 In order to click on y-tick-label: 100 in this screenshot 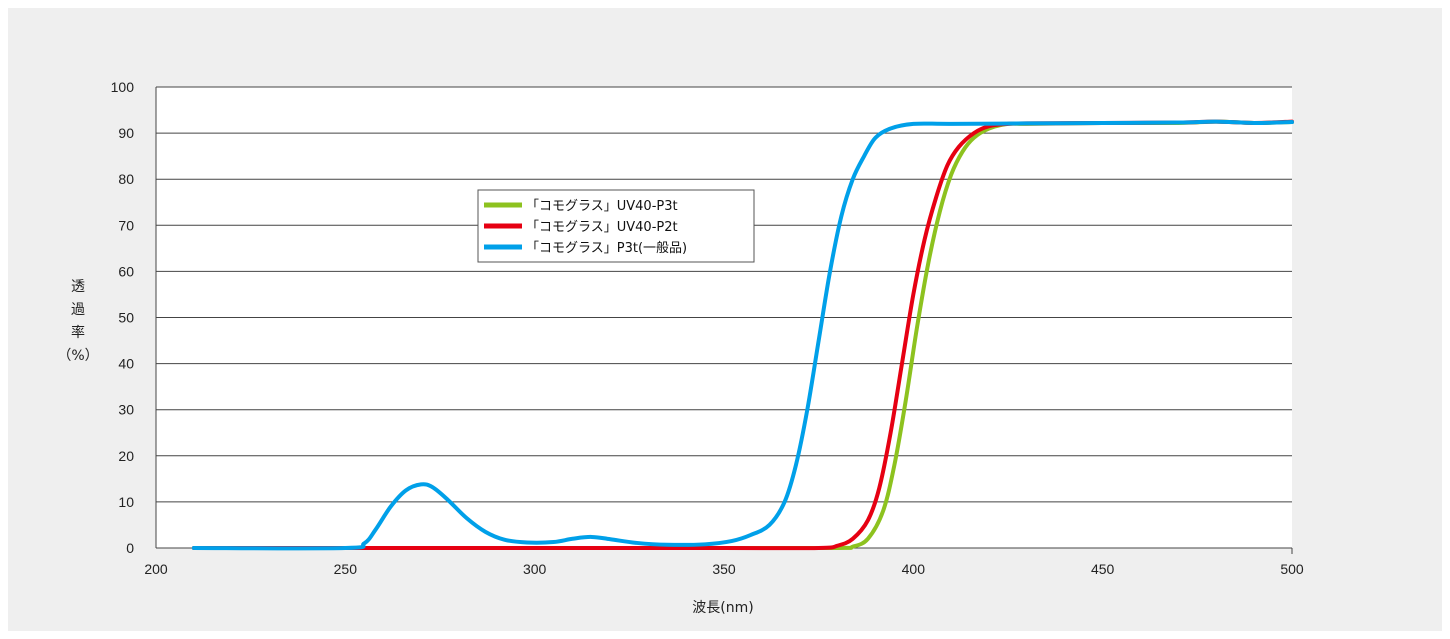, I will do `click(123, 87)`.